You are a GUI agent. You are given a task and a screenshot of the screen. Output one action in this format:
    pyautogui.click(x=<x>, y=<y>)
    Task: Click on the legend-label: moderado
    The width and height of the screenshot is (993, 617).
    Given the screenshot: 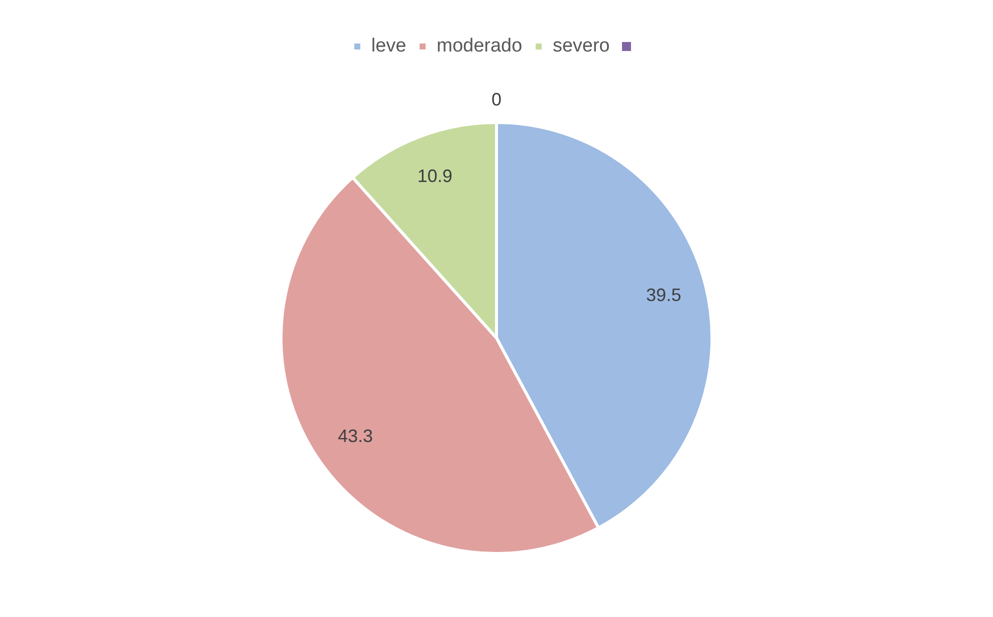 What is the action you would take?
    pyautogui.click(x=479, y=46)
    